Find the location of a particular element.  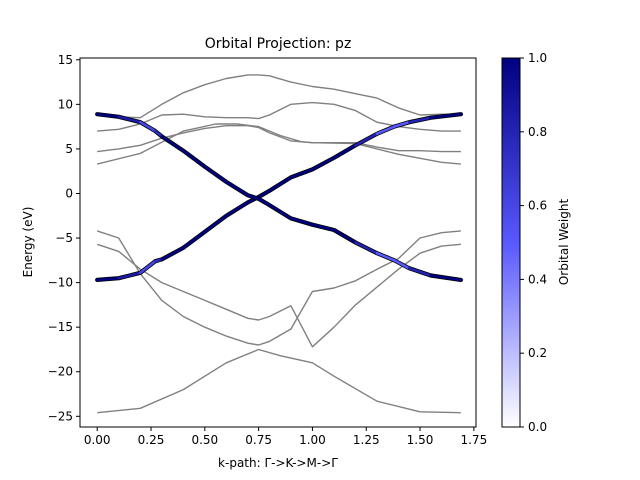

x-tick-label: 1.25 is located at coordinates (366, 440).